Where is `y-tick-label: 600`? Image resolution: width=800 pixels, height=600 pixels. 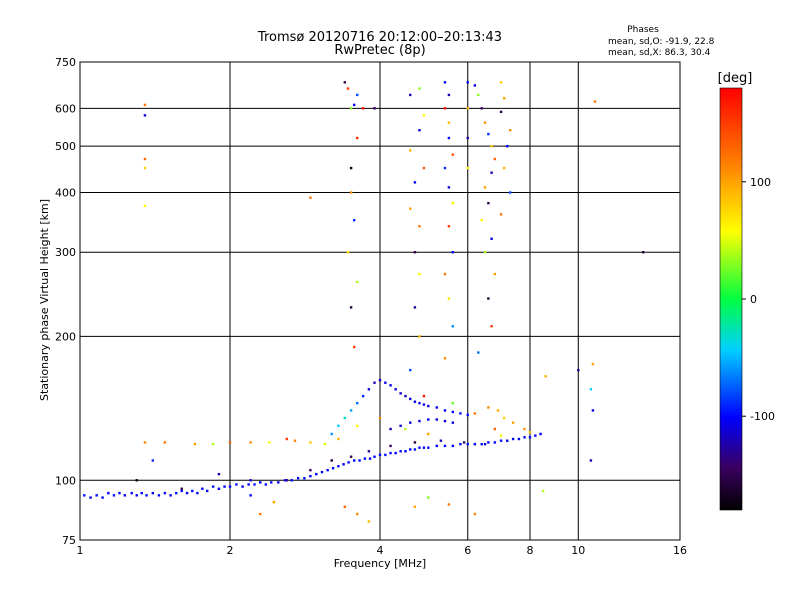 y-tick-label: 600 is located at coordinates (65, 108).